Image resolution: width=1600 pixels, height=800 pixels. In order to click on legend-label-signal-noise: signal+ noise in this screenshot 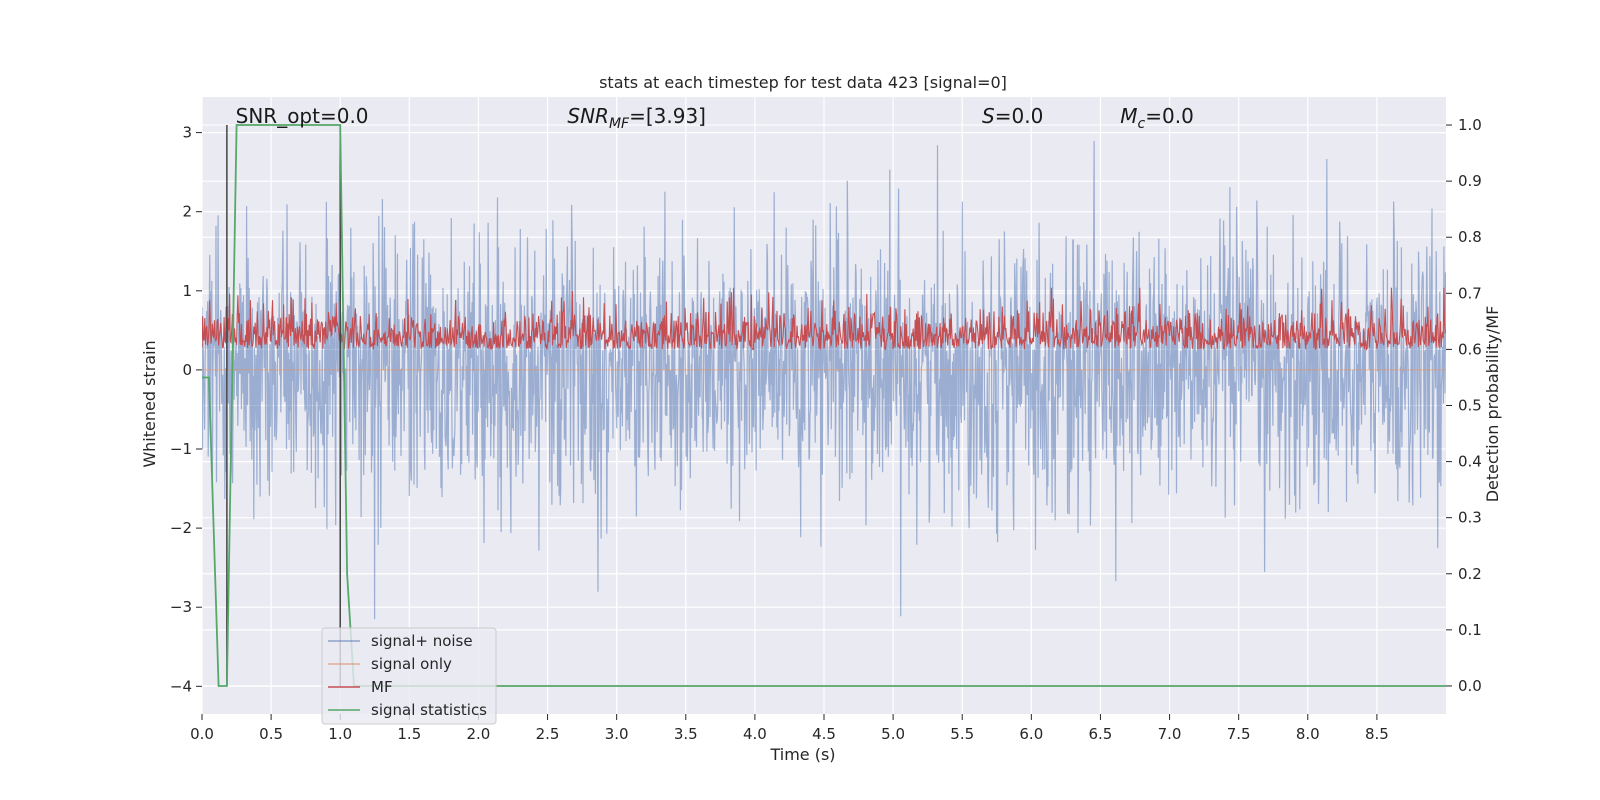, I will do `click(422, 641)`.